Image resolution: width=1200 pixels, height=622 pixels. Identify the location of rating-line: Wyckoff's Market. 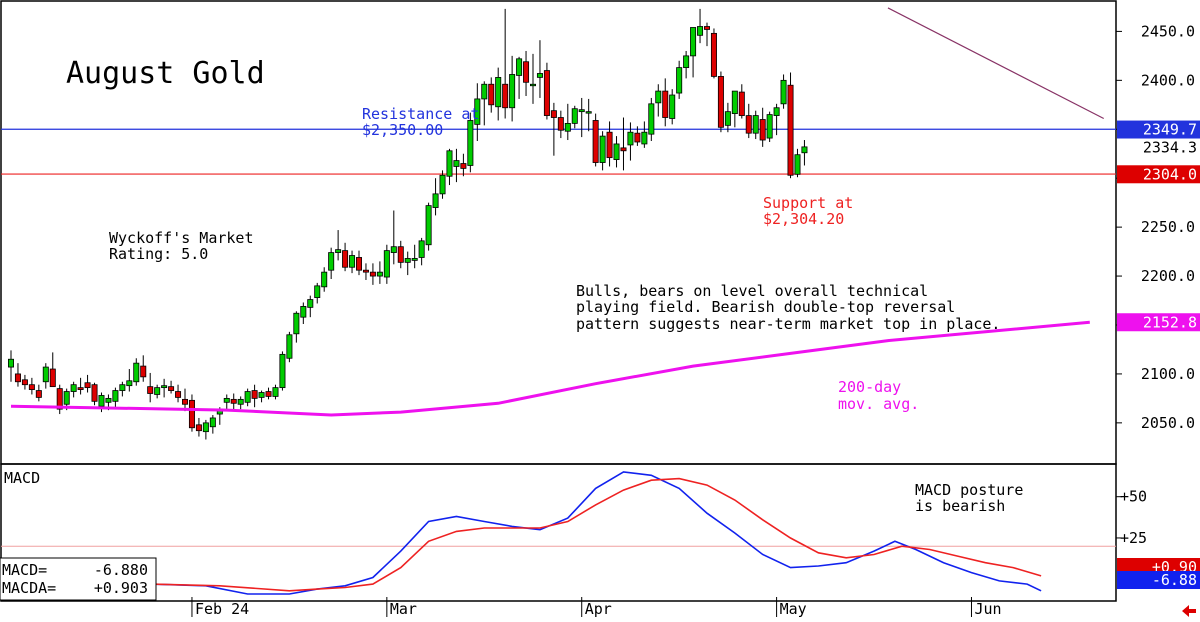
(181, 238).